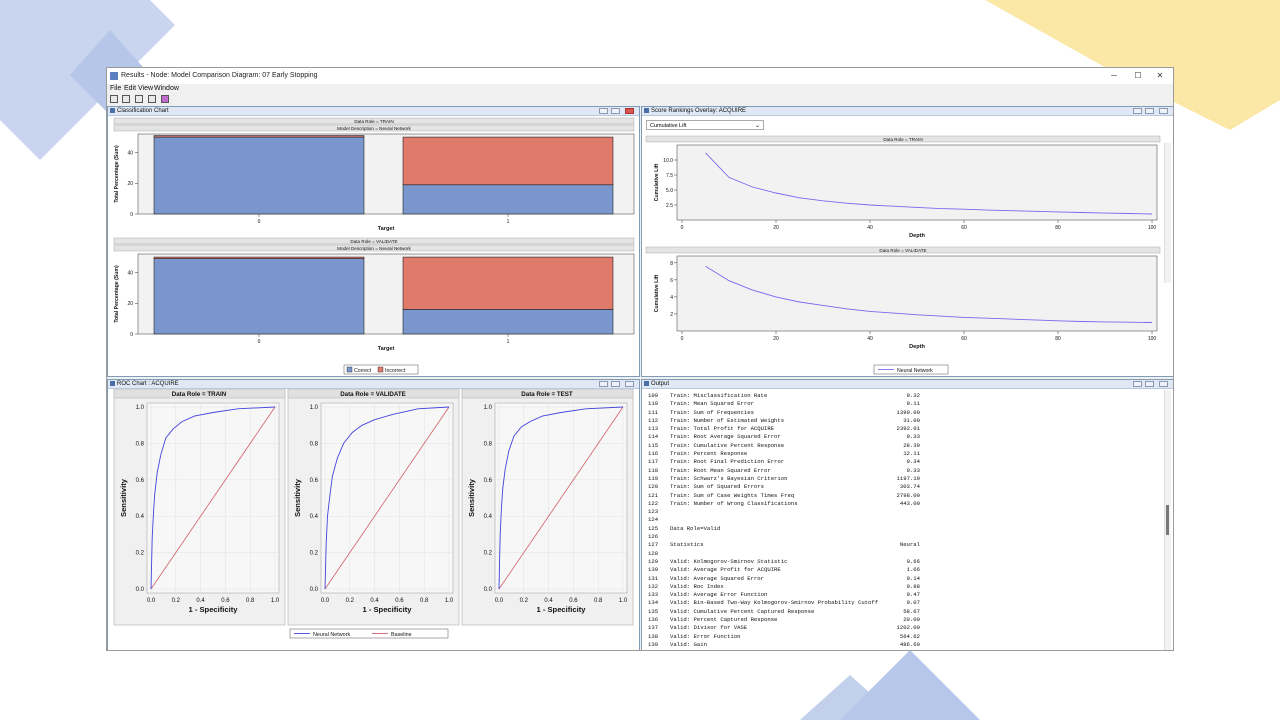 This screenshot has width=1280, height=720. Describe the element at coordinates (669, 206) in the screenshot. I see `y-tick-label: 2.5` at that location.